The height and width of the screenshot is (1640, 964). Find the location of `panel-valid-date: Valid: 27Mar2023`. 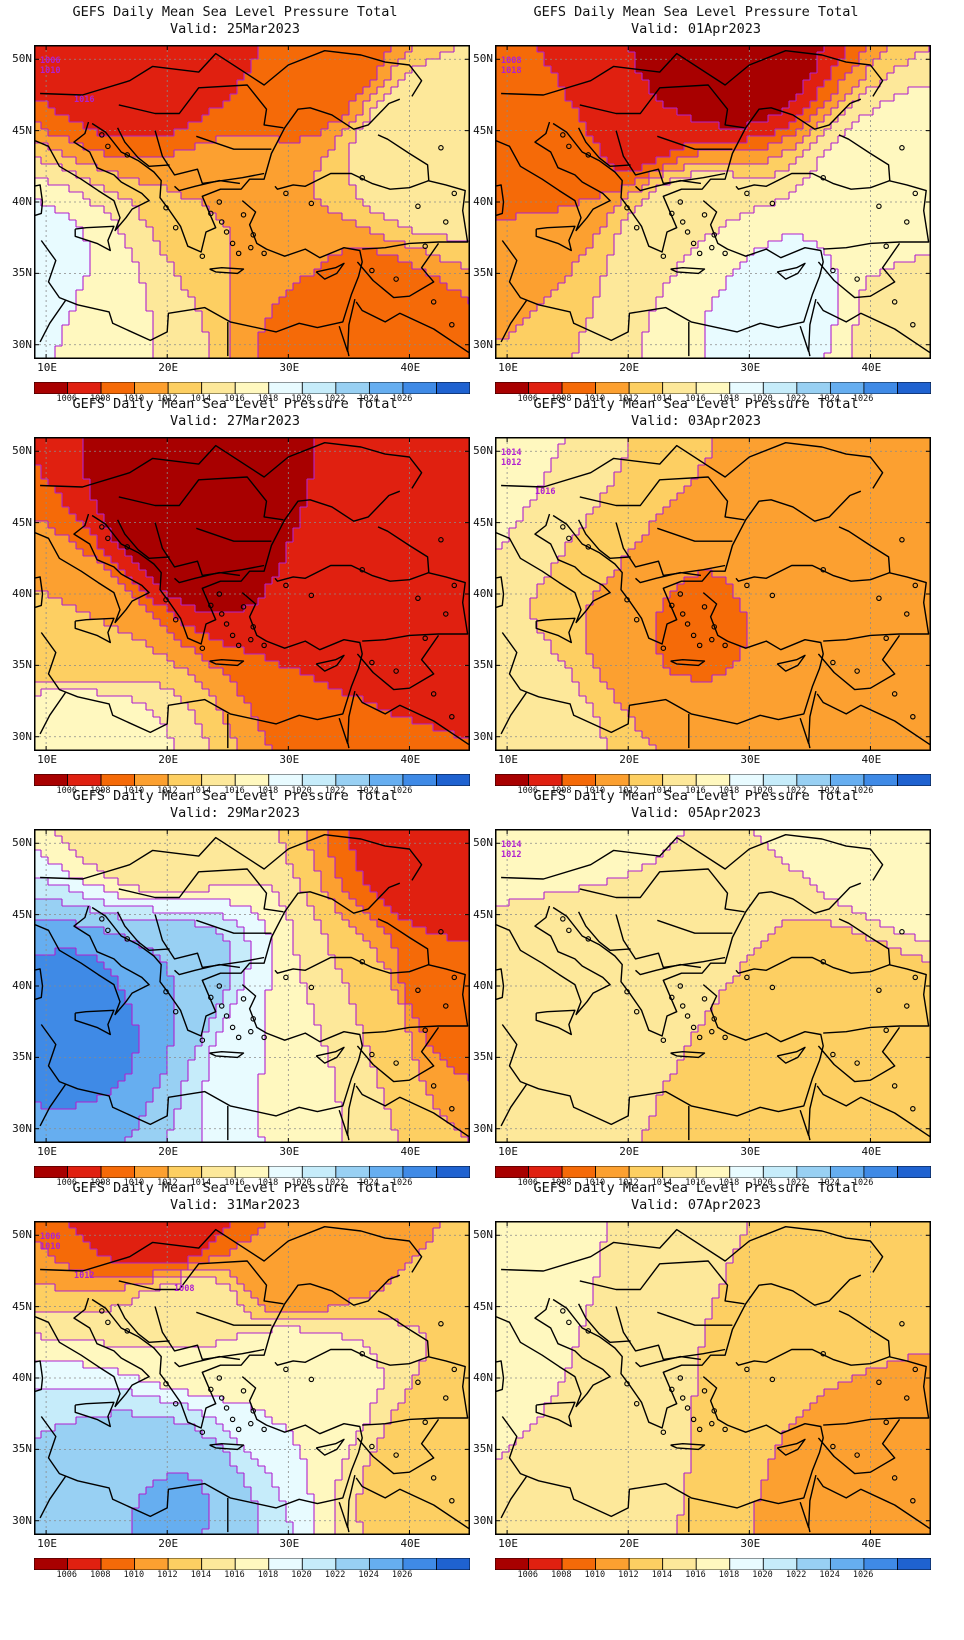

panel-valid-date: Valid: 27Mar2023 is located at coordinates (235, 421).